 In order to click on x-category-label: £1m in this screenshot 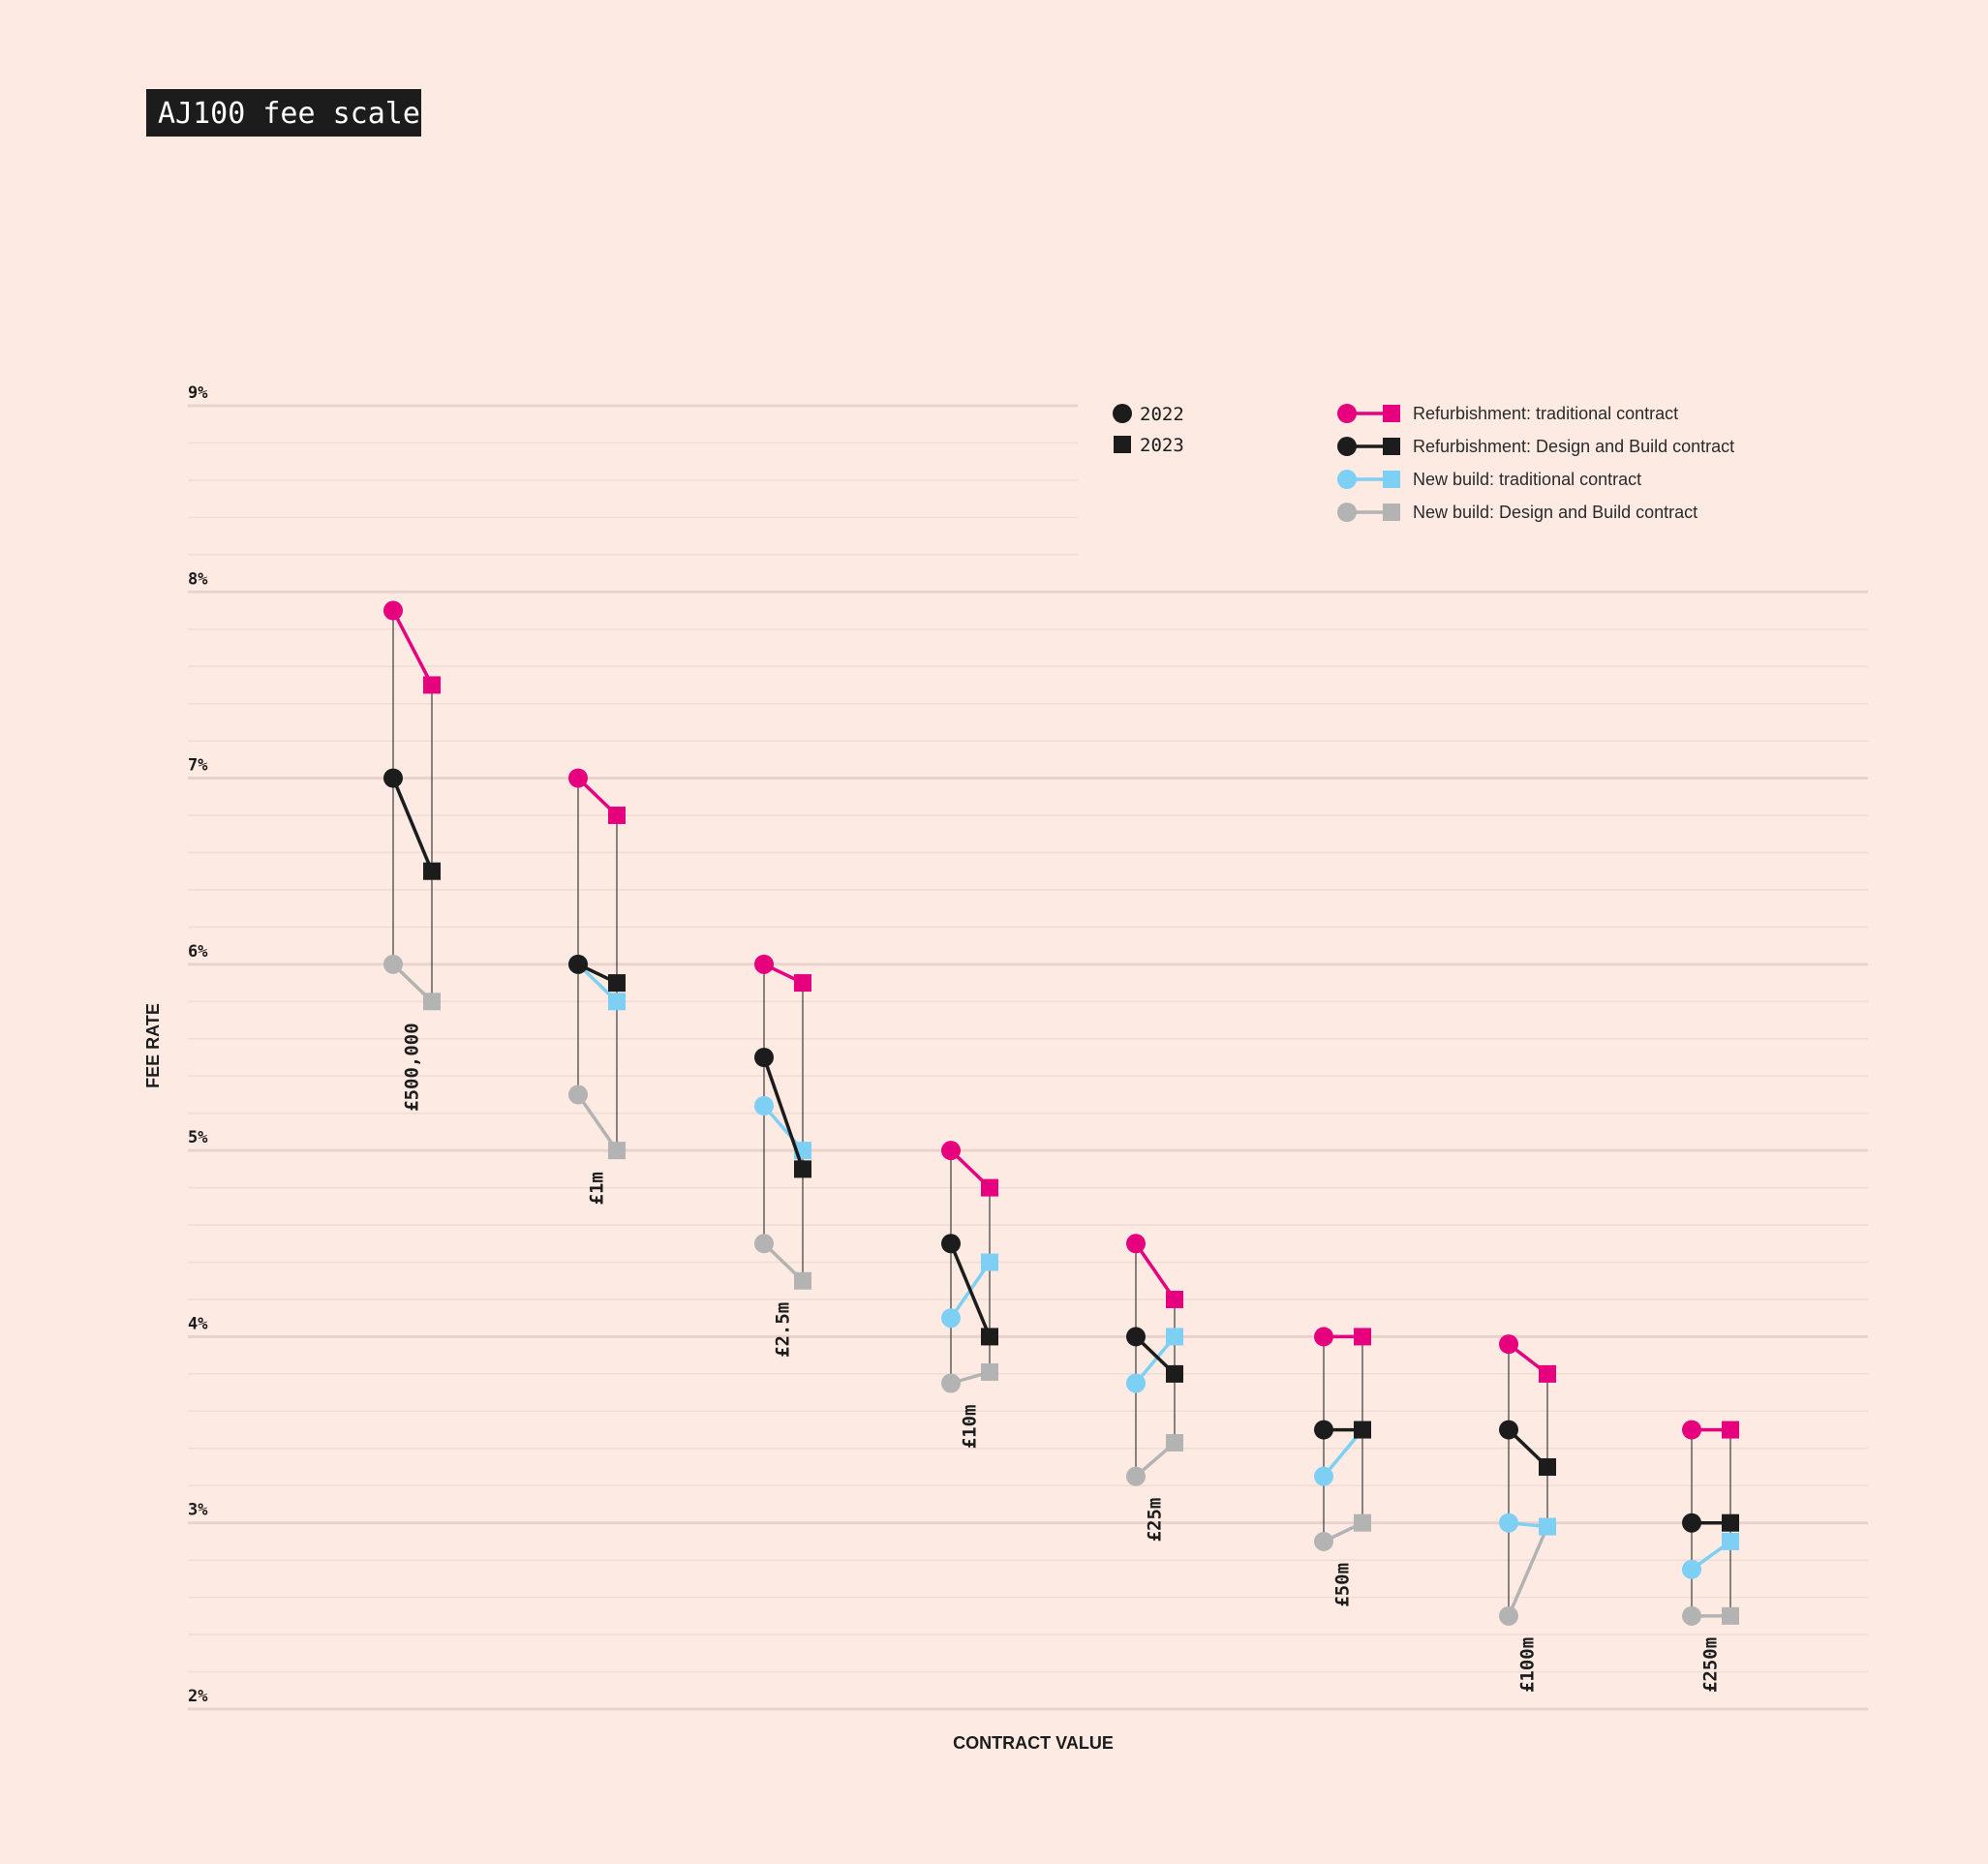, I will do `click(597, 1188)`.